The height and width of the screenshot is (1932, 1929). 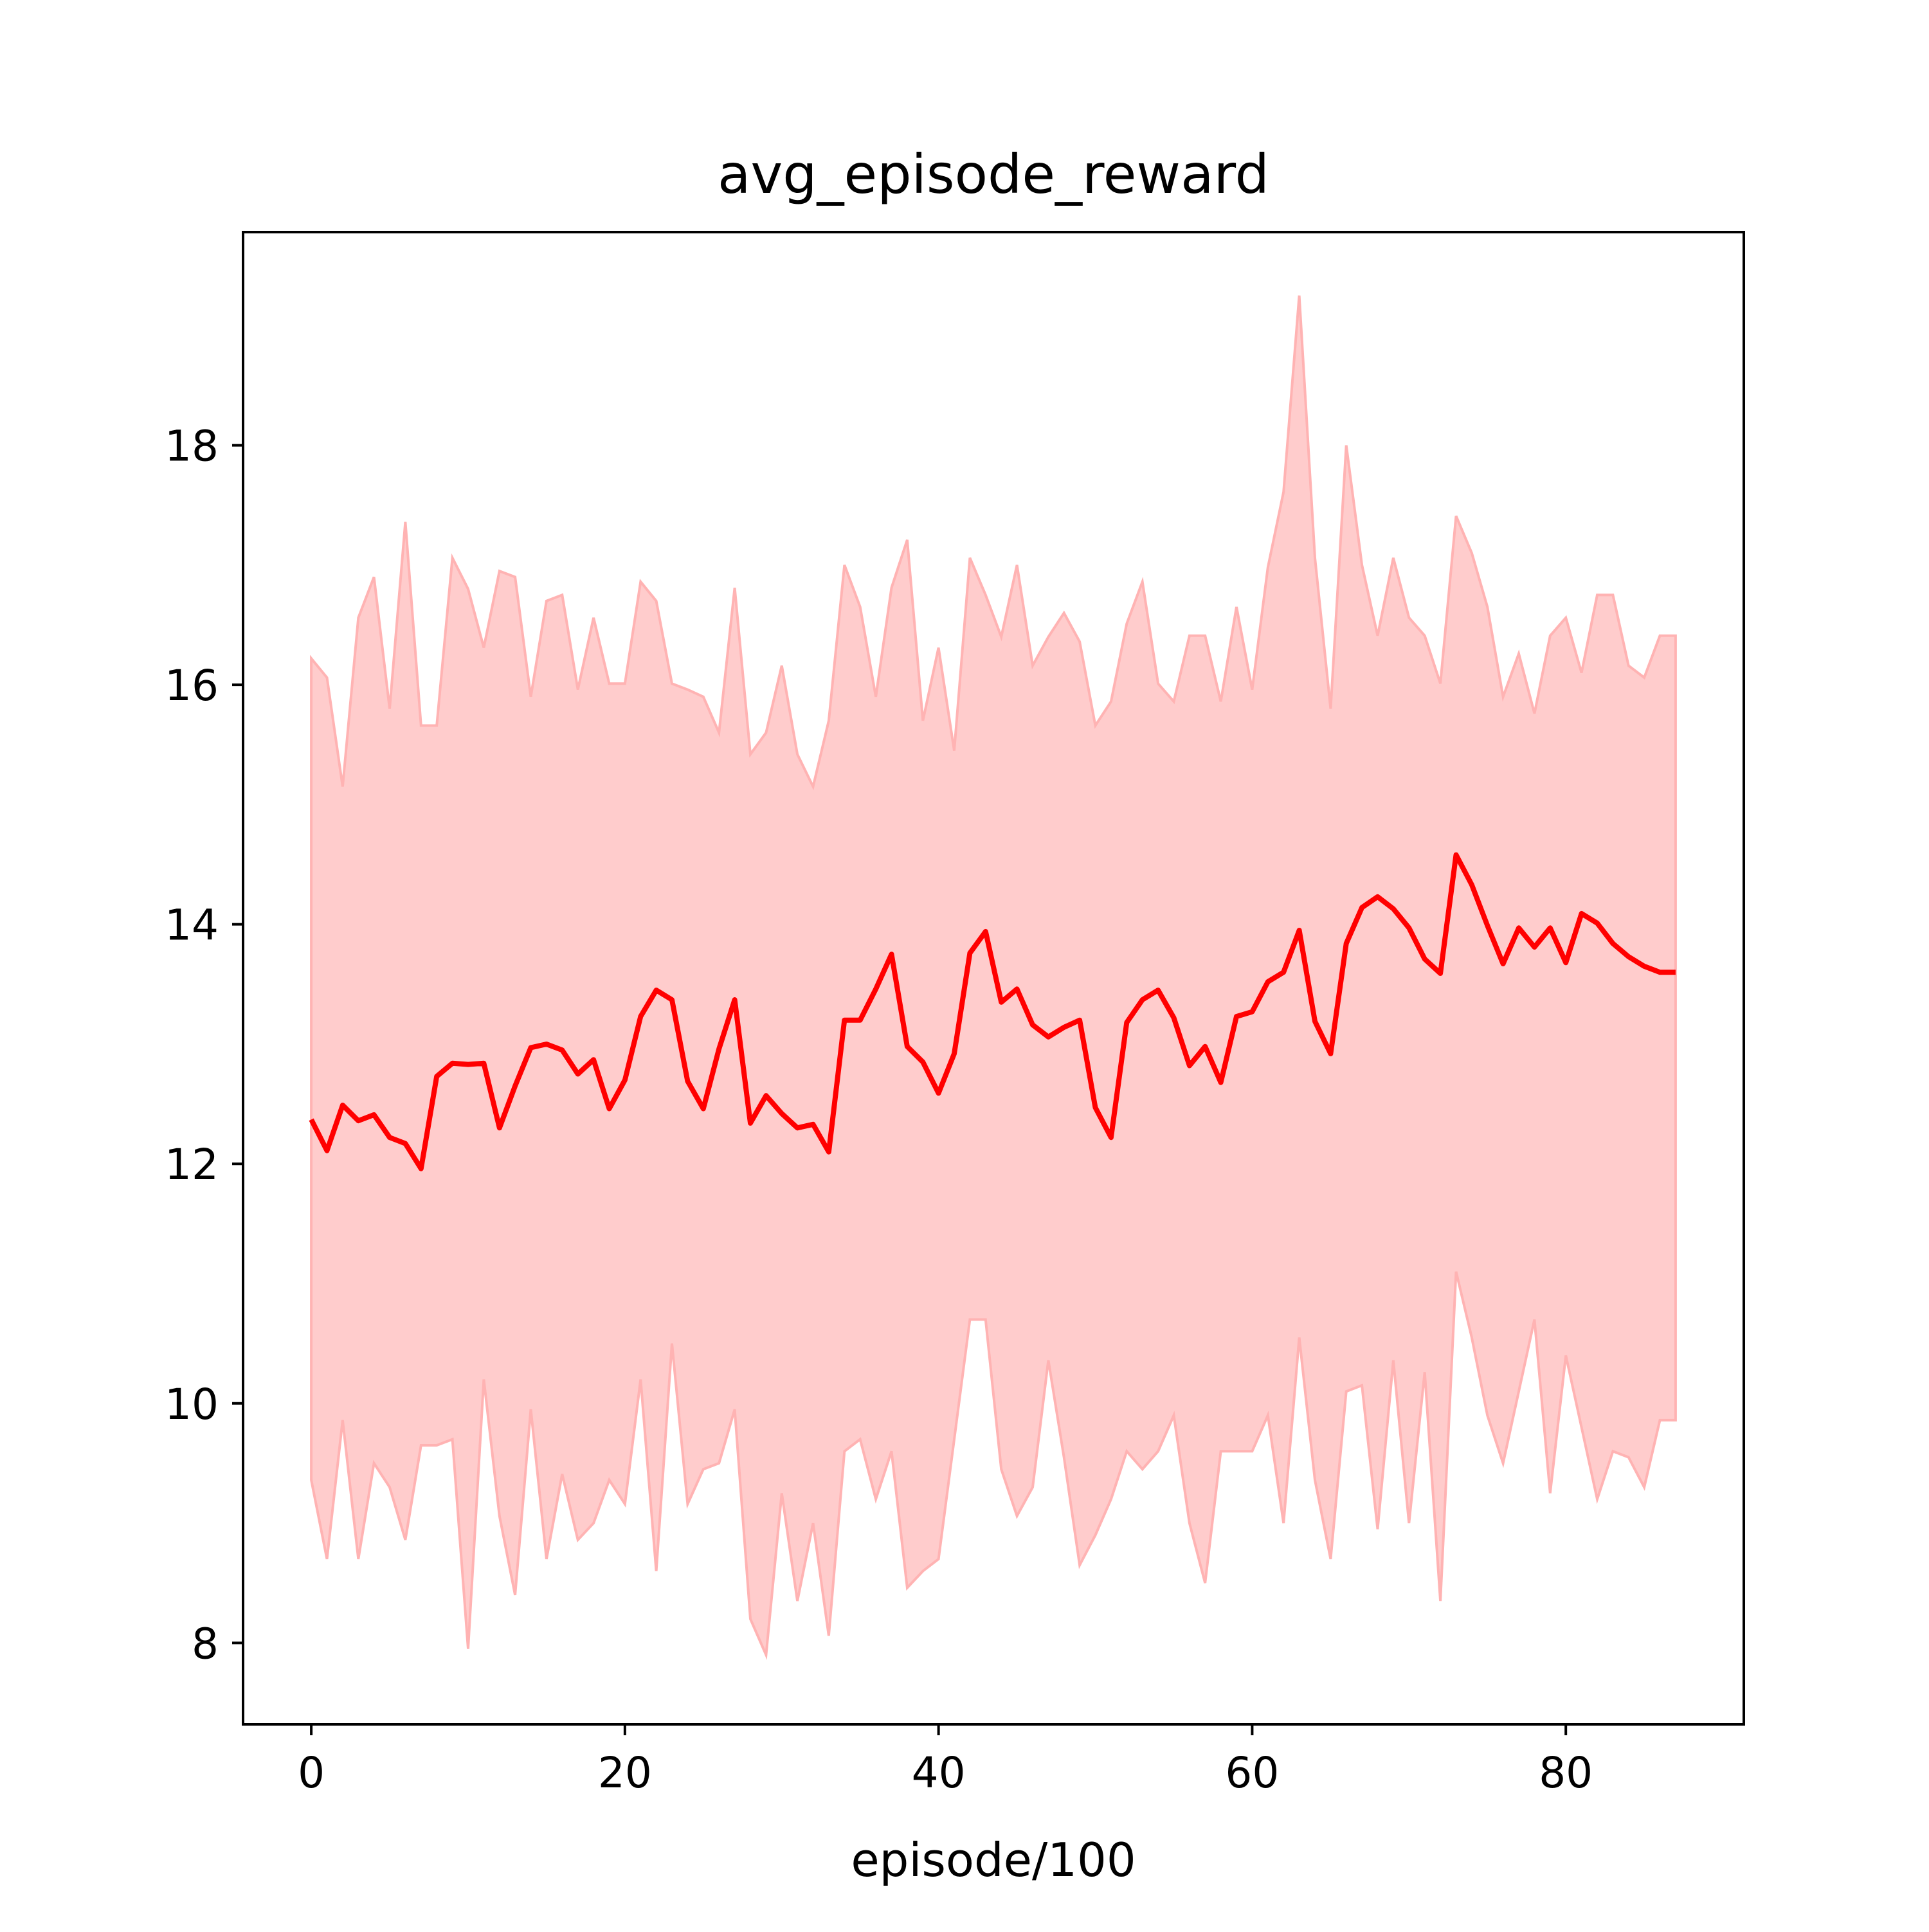 I want to click on y-tick-label: 18, so click(x=192, y=446).